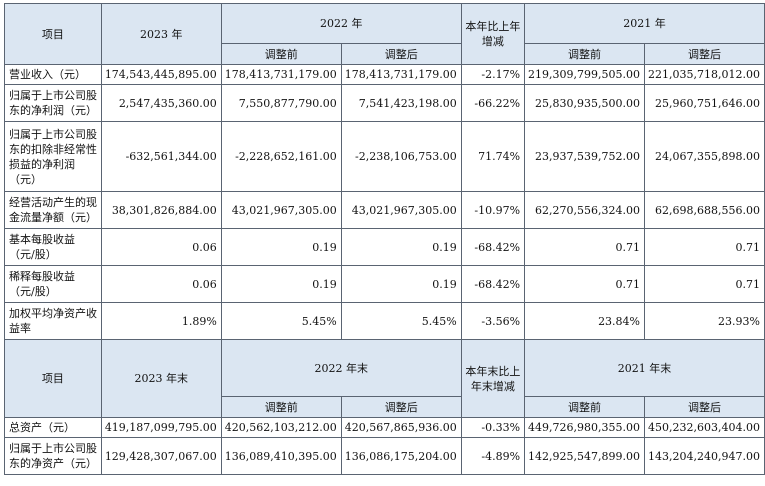  I want to click on header-yearend-2022: 2022 年末, so click(341, 368).